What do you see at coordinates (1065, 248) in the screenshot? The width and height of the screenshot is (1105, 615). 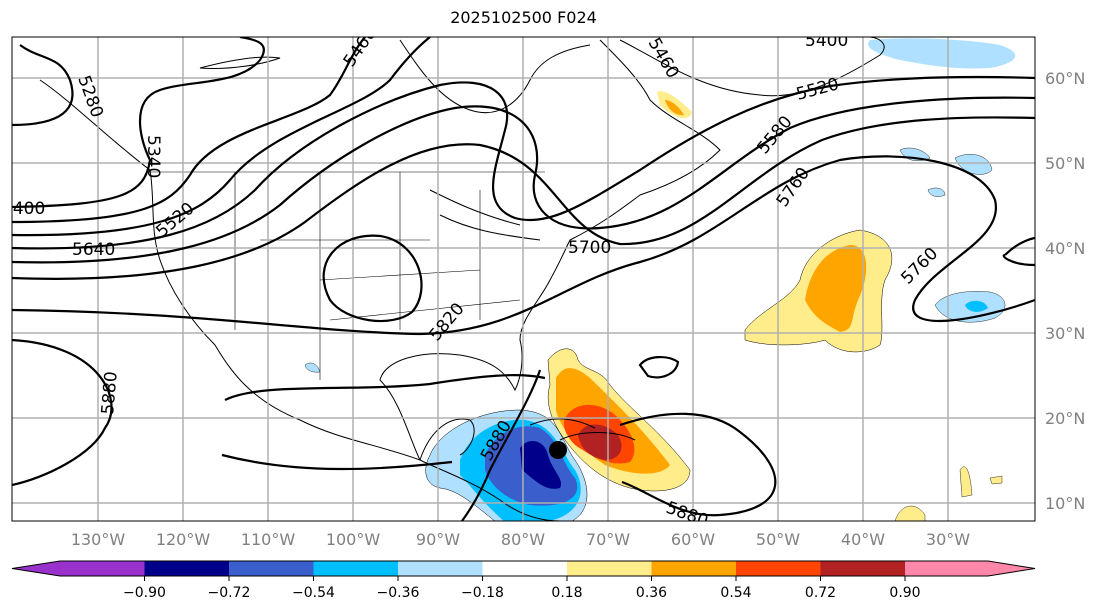 I see `lat-label: 40°N` at bounding box center [1065, 248].